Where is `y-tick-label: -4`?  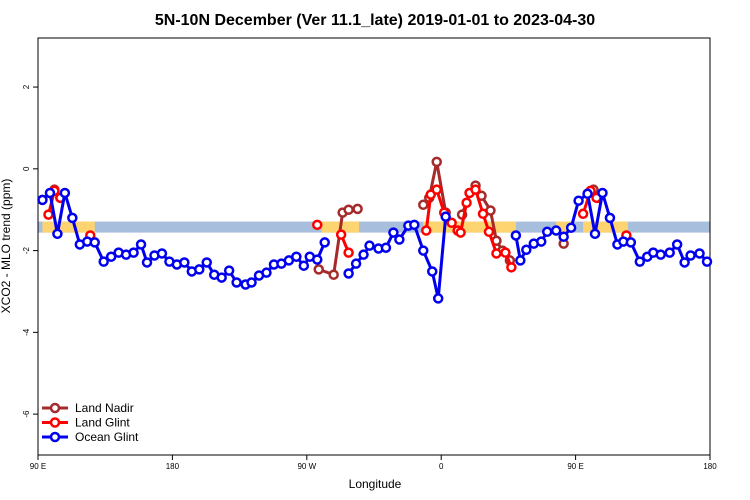 y-tick-label: -4 is located at coordinates (26, 332).